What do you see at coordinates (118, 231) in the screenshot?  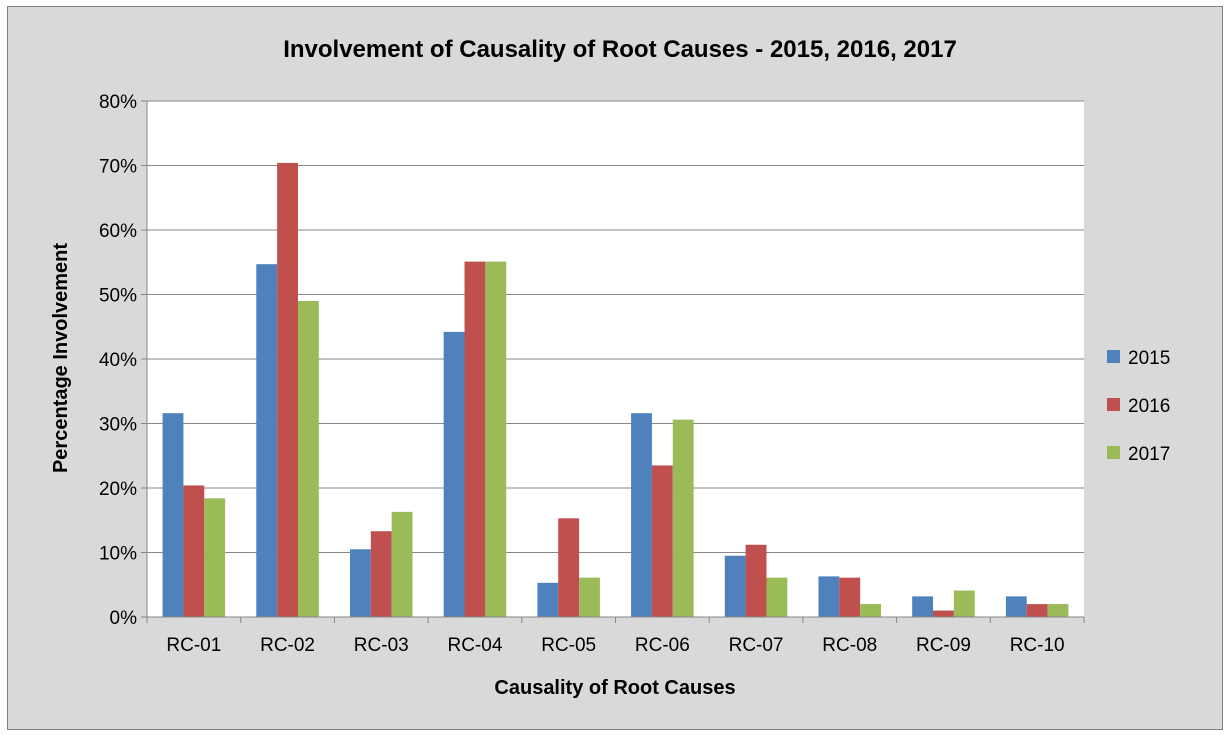 I see `y-tick-label: 60%` at bounding box center [118, 231].